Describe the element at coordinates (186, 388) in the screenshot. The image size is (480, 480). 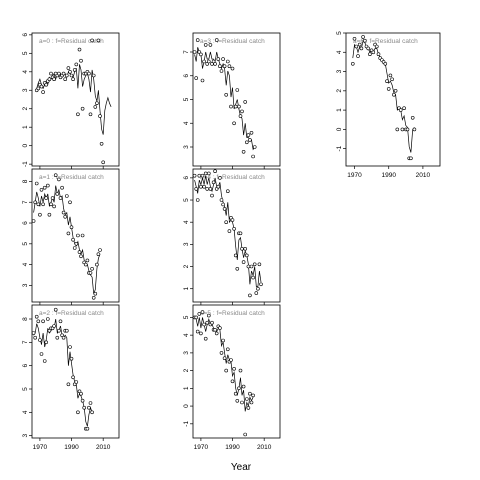
I see `y-tick-label: 1` at that location.